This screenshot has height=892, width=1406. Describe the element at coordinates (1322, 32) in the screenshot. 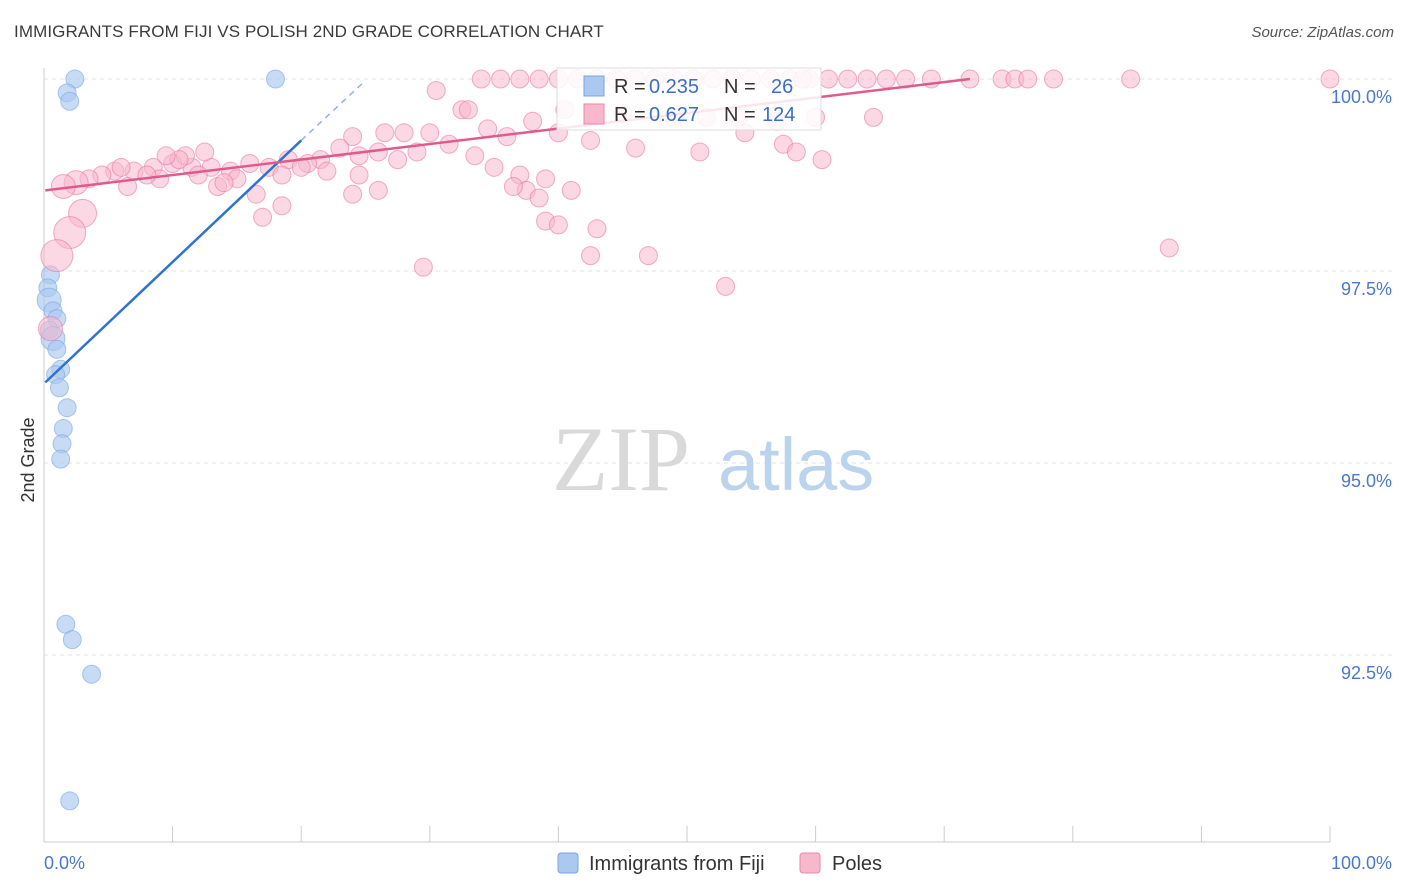

I see `source-label: Source: ZipAtlas.com` at that location.